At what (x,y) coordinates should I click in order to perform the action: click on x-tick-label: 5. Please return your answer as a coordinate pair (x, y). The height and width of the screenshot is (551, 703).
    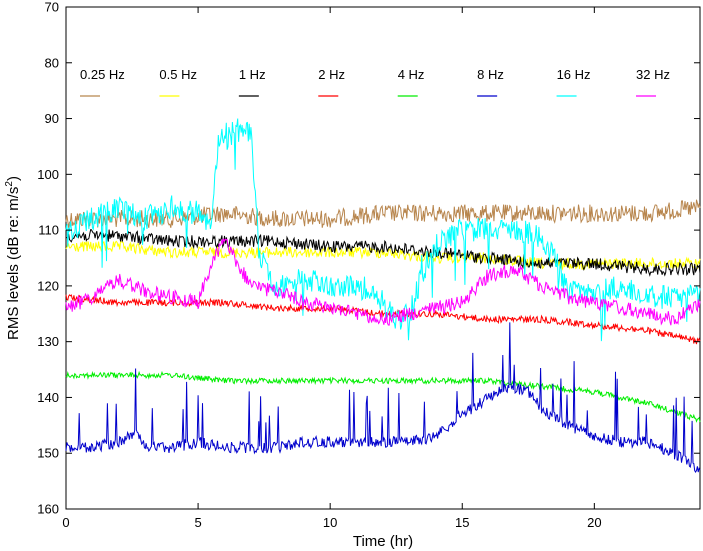
    Looking at the image, I should click on (197, 522).